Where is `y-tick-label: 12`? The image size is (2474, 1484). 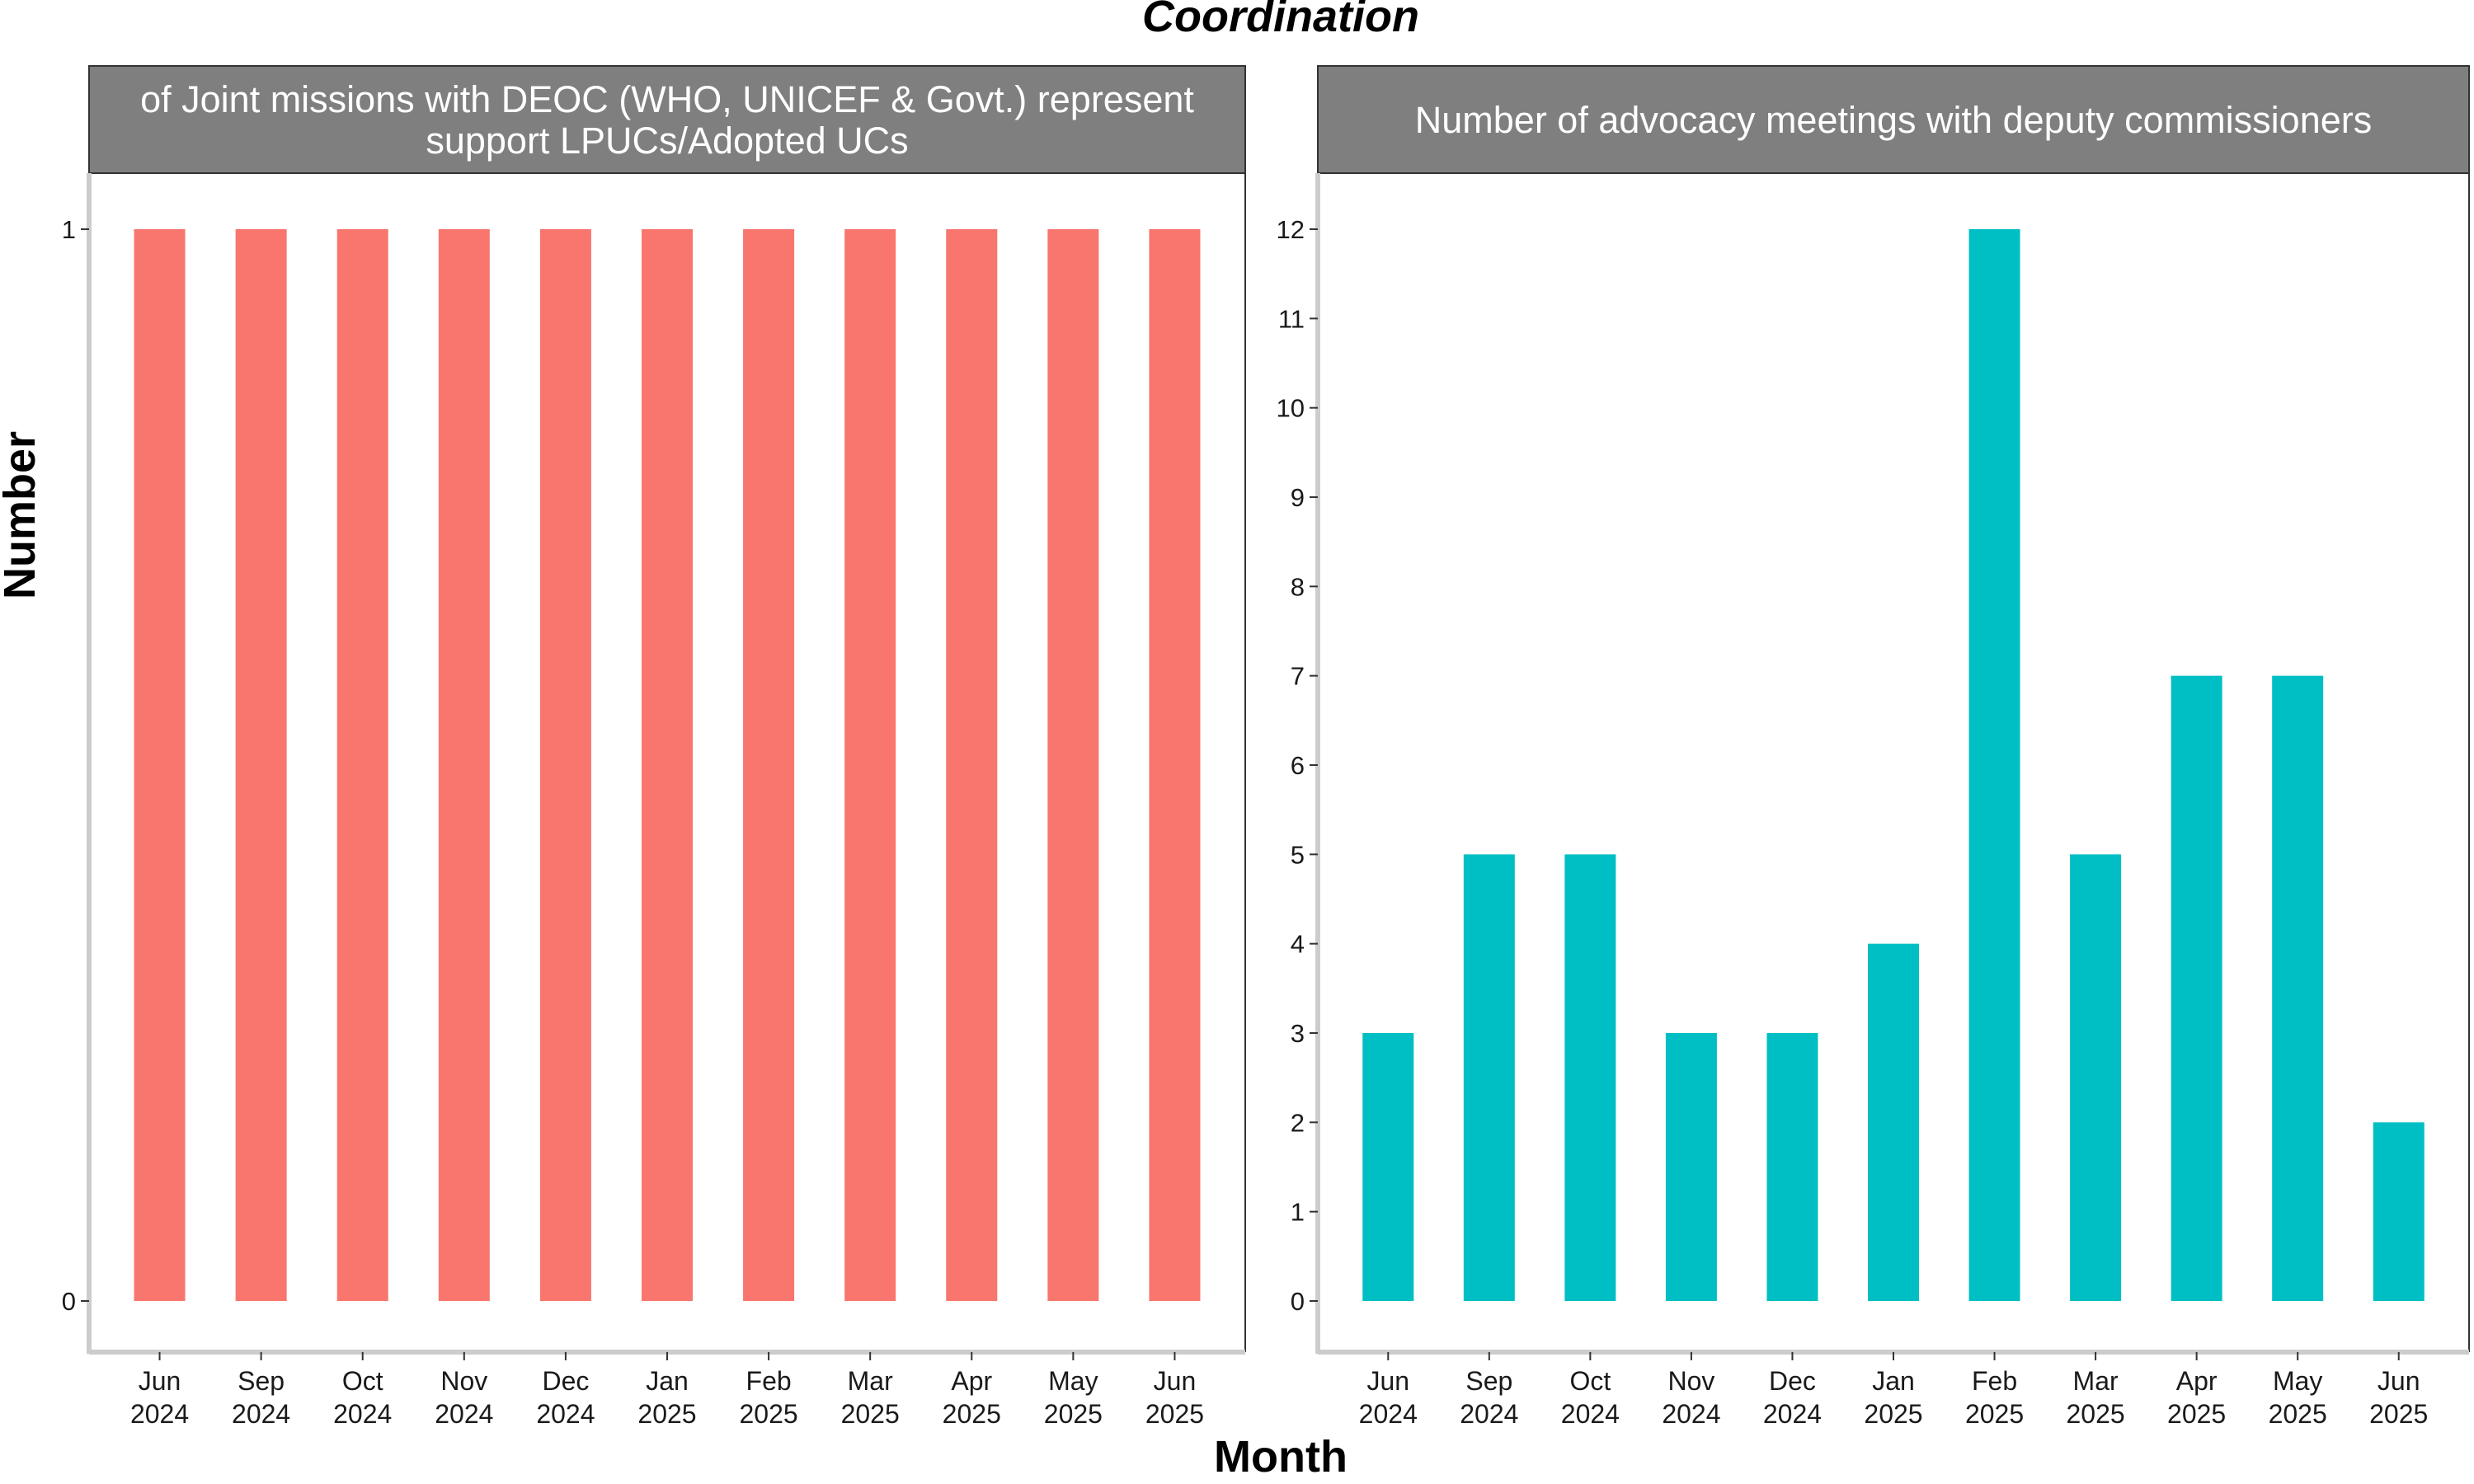
y-tick-label: 12 is located at coordinates (1291, 229).